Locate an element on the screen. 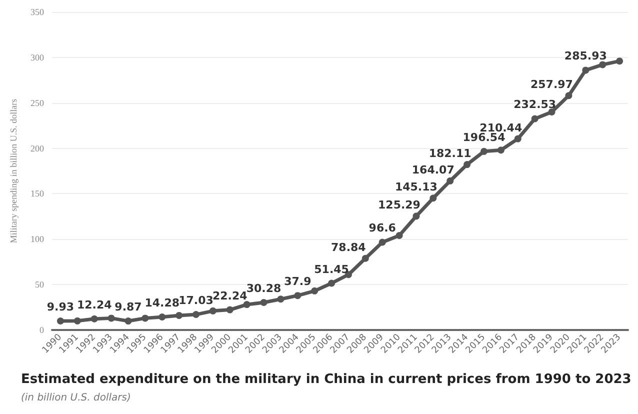 This screenshot has height=414, width=638. data-label: 182.11 is located at coordinates (450, 153).